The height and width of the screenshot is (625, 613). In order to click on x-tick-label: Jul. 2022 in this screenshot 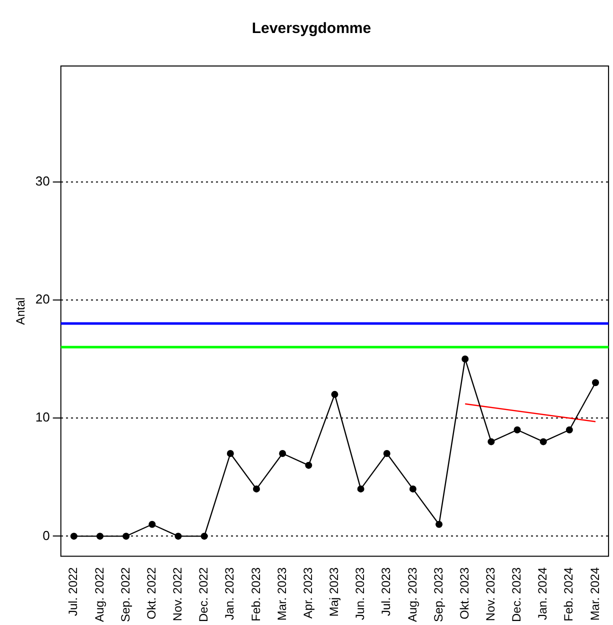, I will do `click(73, 591)`.